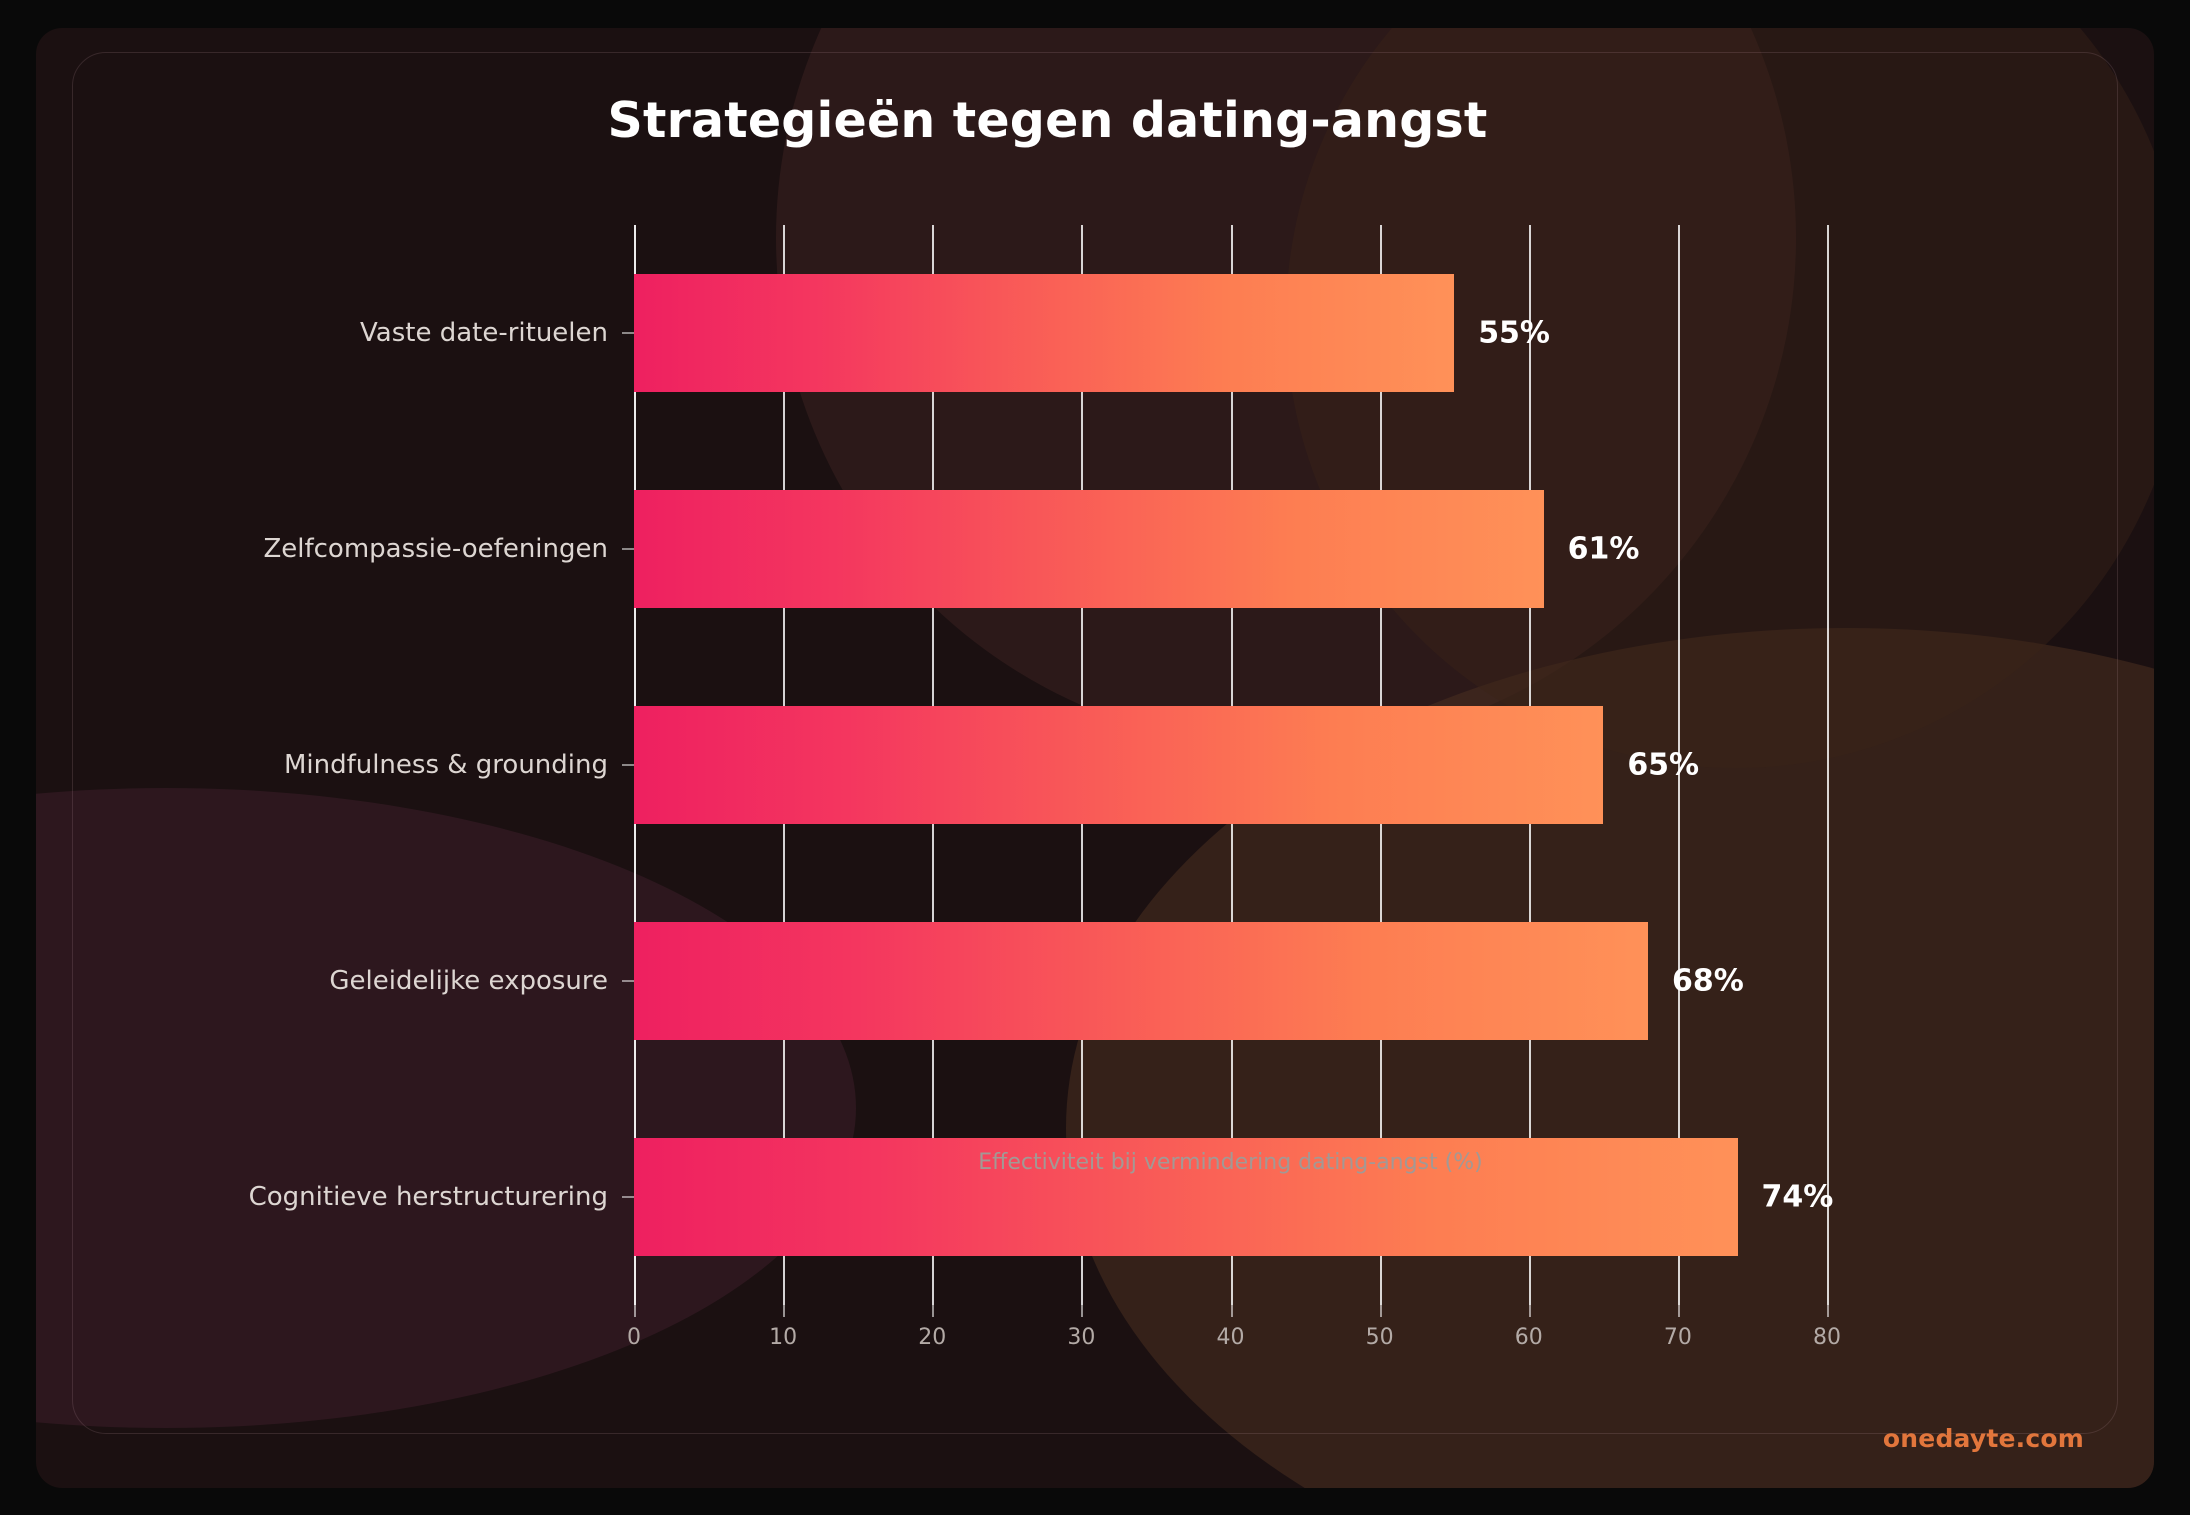 This screenshot has height=1515, width=2190. I want to click on chart-title: Strategieën tegen dating-angst, so click(1047, 120).